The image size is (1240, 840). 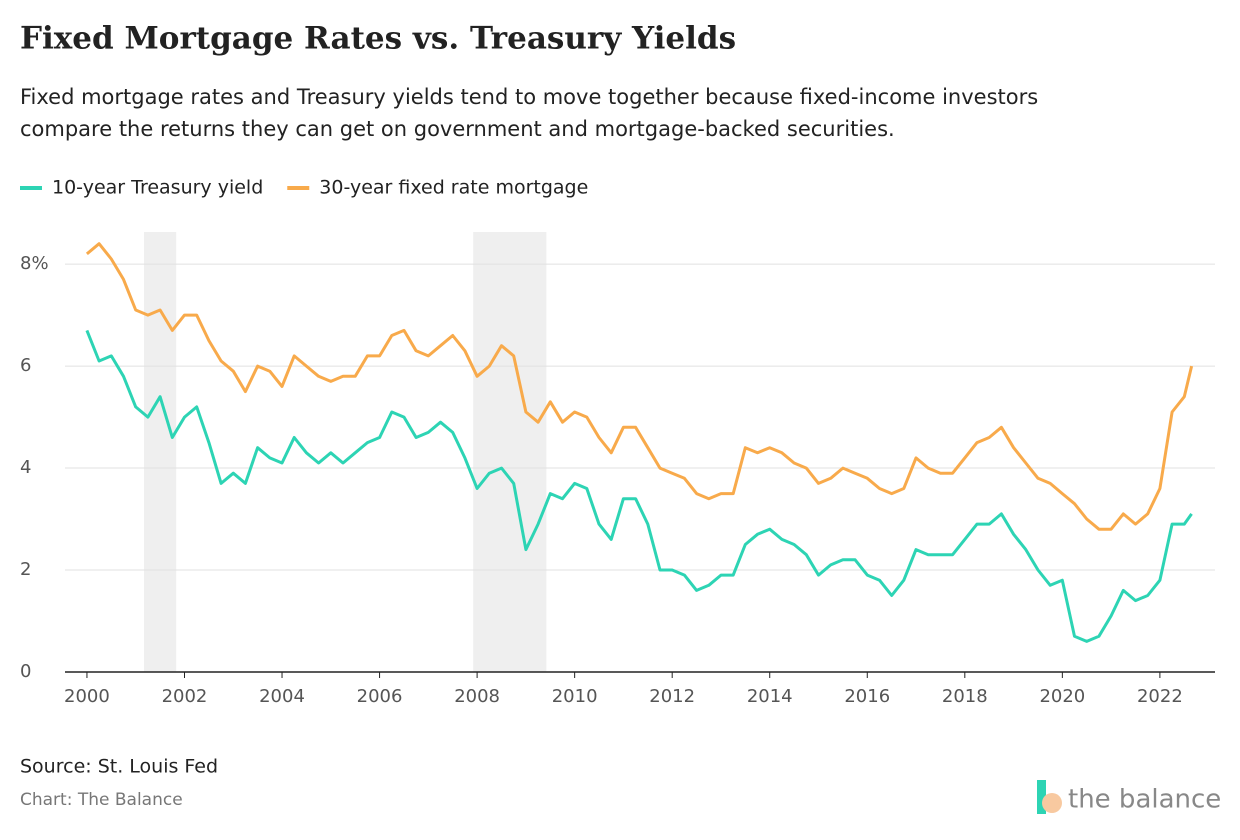 I want to click on y-tick-label: 0, so click(x=25, y=671).